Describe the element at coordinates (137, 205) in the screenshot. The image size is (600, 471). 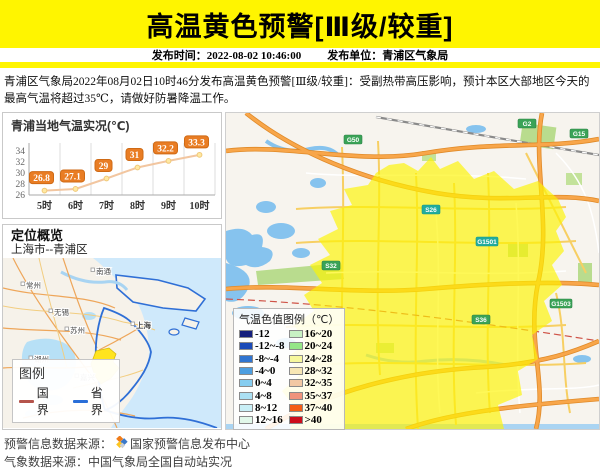
I see `svg-text: 8时` at that location.